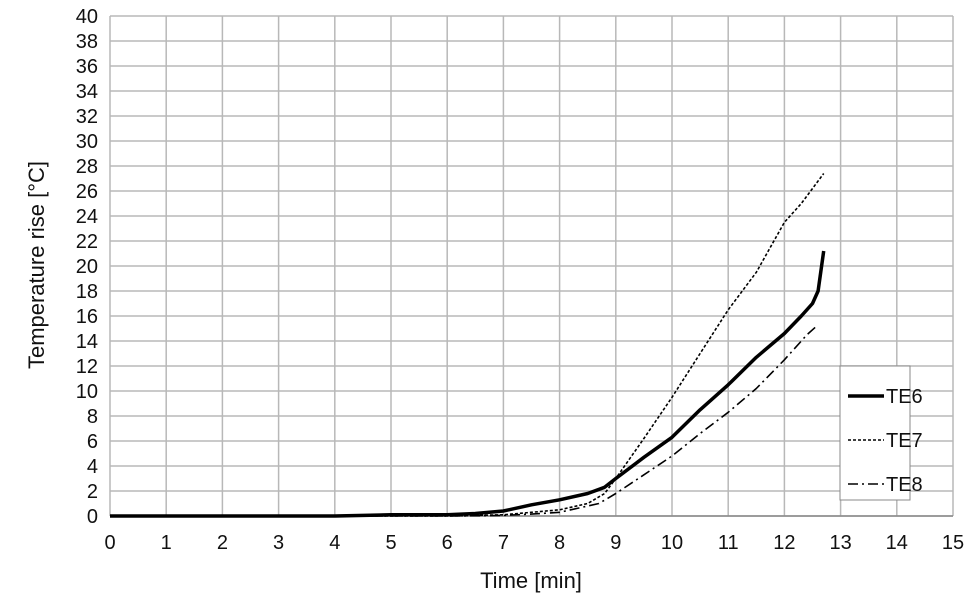 The image size is (978, 612). What do you see at coordinates (904, 441) in the screenshot?
I see `legend-label: TE7` at bounding box center [904, 441].